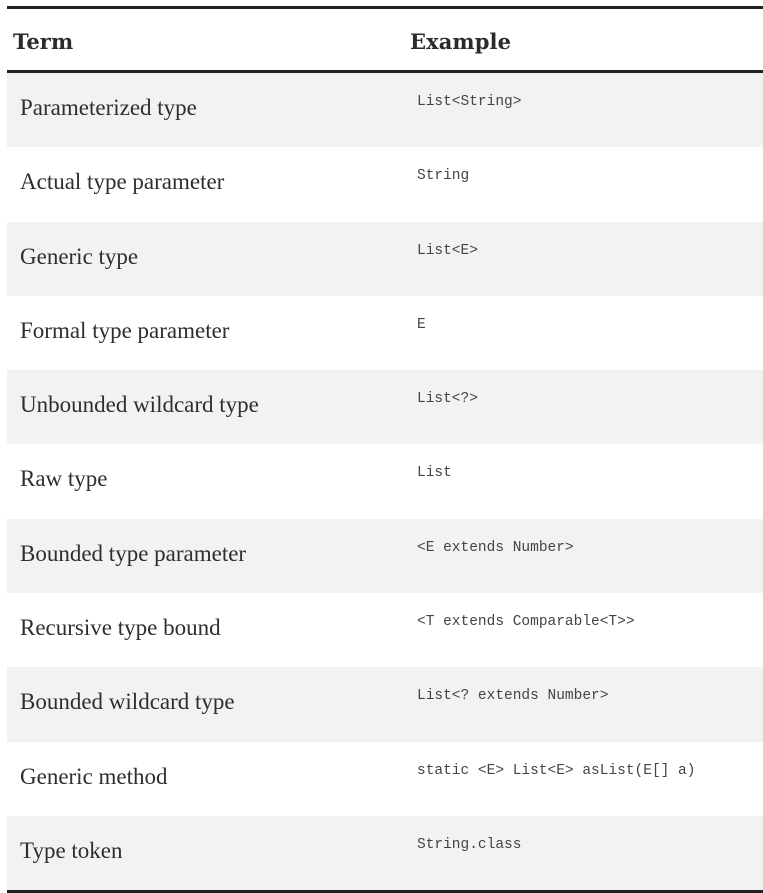 This screenshot has width=763, height=893. I want to click on term-cell: Generic type, so click(79, 256).